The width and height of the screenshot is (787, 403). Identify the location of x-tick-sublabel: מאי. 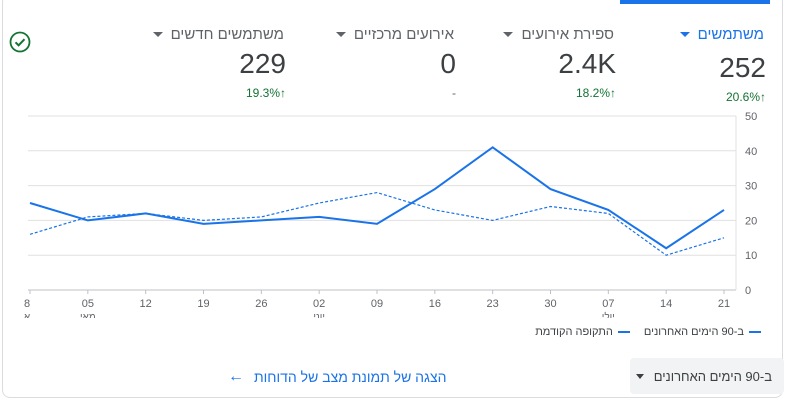
(88, 315).